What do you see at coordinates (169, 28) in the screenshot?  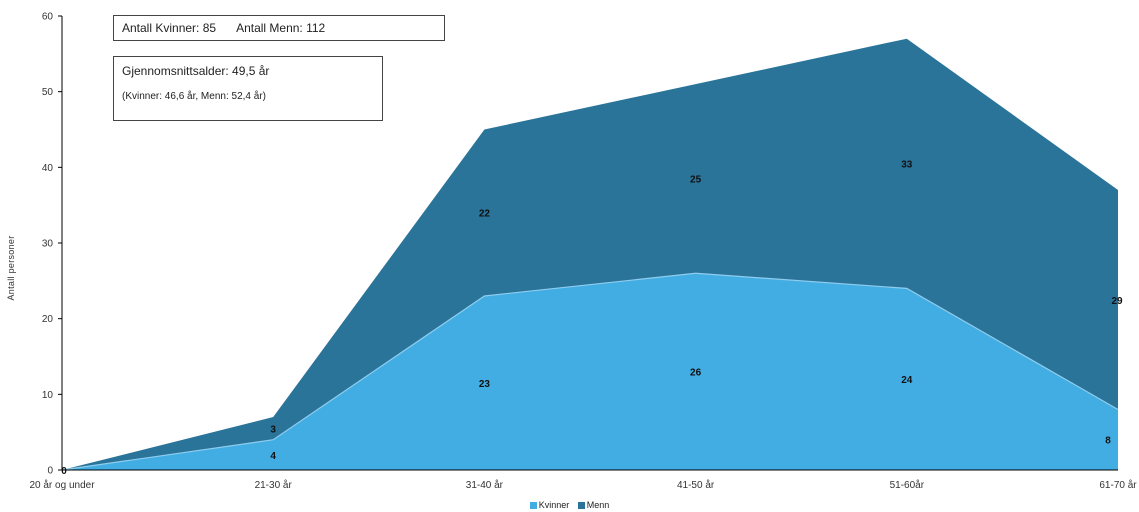 I see `count-women: Antall Kvinner: 85` at bounding box center [169, 28].